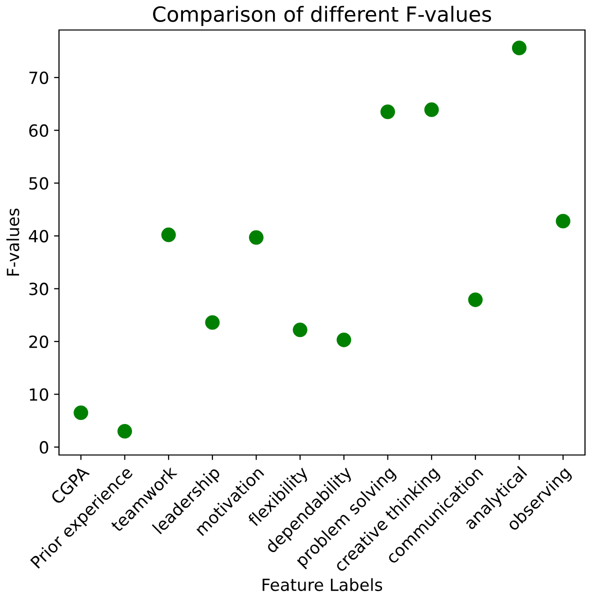 This screenshot has height=598, width=596. What do you see at coordinates (322, 585) in the screenshot?
I see `x-axis-title: Feature Labels` at bounding box center [322, 585].